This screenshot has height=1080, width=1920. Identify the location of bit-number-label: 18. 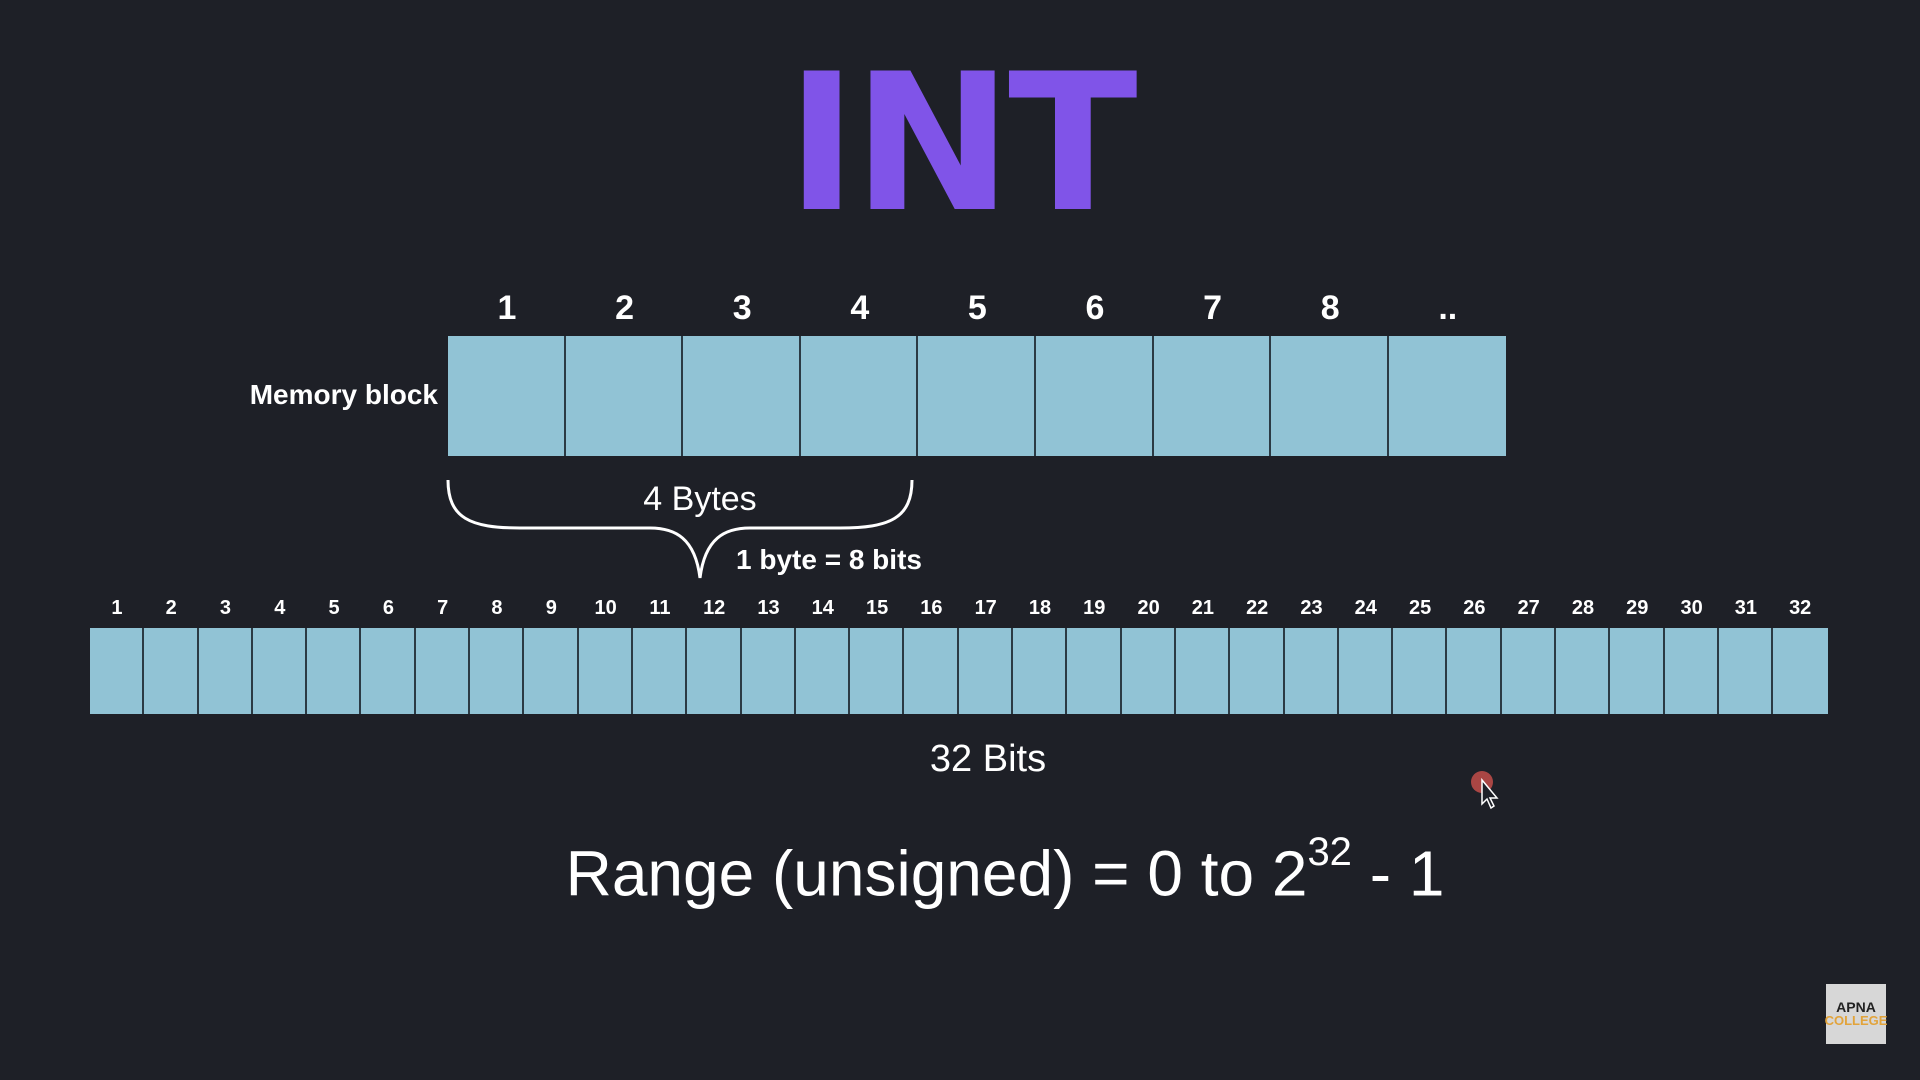
(1040, 608).